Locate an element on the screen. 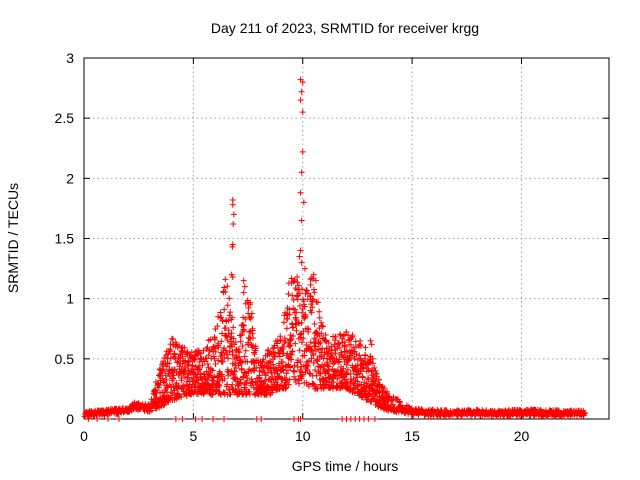  y-tick-label: 3 is located at coordinates (70, 58).